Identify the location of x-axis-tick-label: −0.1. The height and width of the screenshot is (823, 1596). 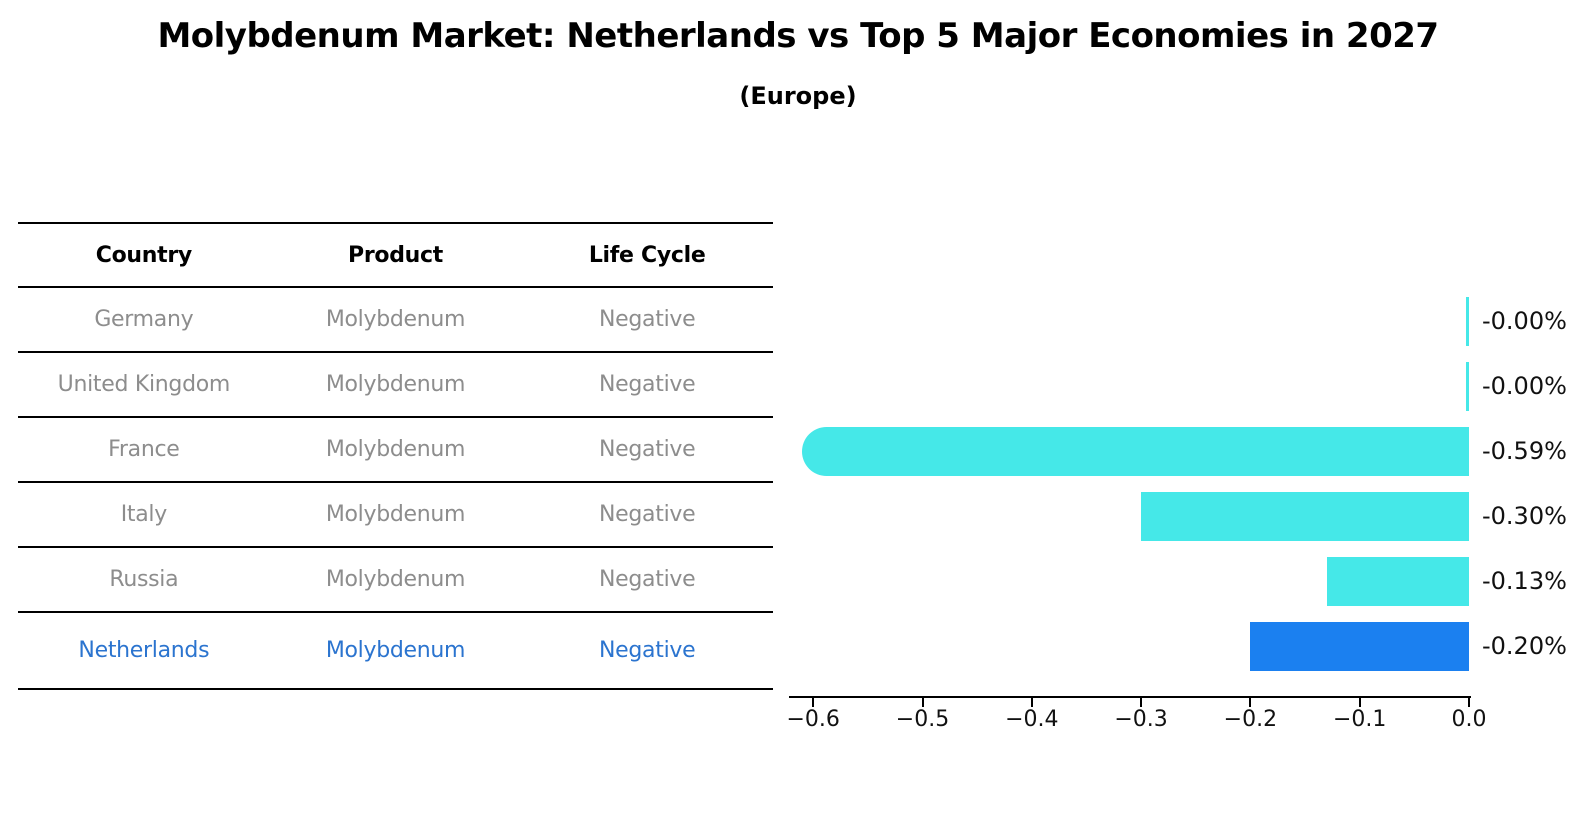
(1359, 719).